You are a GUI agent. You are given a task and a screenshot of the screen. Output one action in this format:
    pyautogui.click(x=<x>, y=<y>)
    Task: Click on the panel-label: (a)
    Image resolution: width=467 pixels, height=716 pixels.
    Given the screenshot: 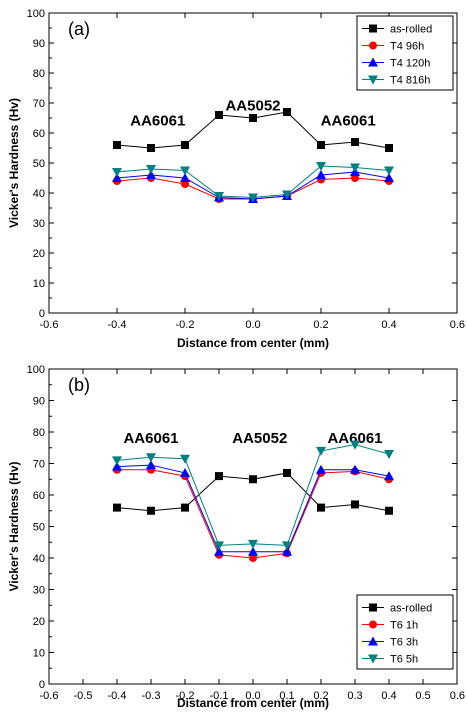 What is the action you would take?
    pyautogui.click(x=79, y=29)
    